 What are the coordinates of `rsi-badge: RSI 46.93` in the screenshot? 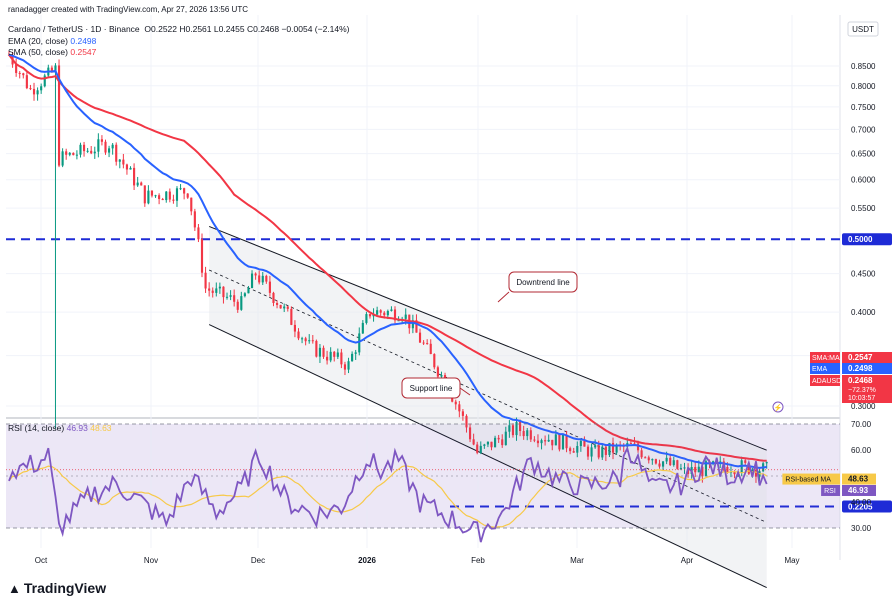 It's located at (848, 490).